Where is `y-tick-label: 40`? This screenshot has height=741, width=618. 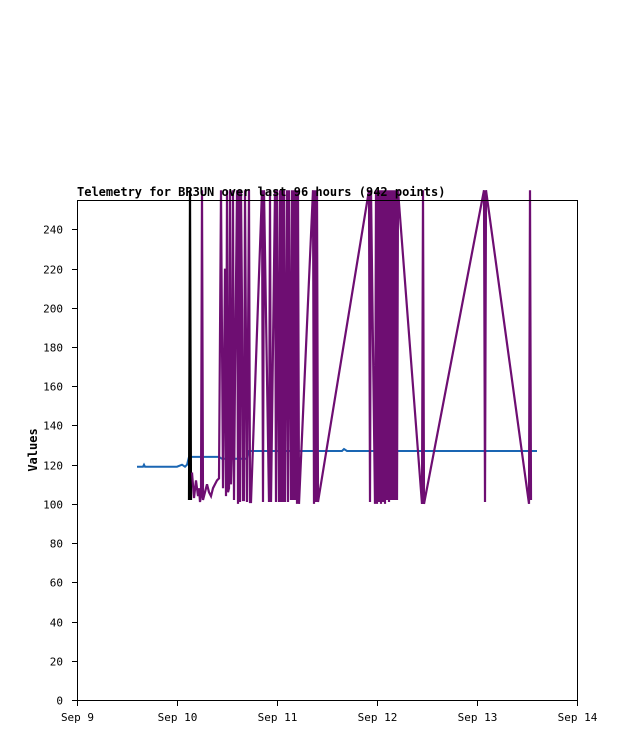
y-tick-label: 40 is located at coordinates (56, 623).